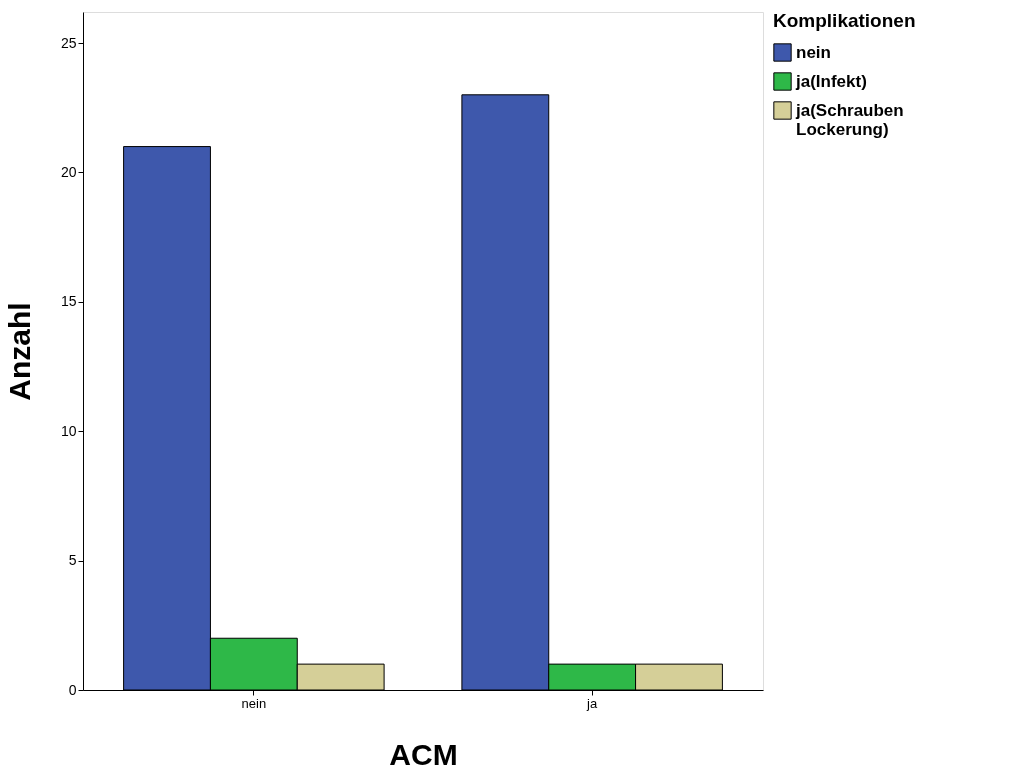  Describe the element at coordinates (68, 42) in the screenshot. I see `y-tick-label: 25` at that location.